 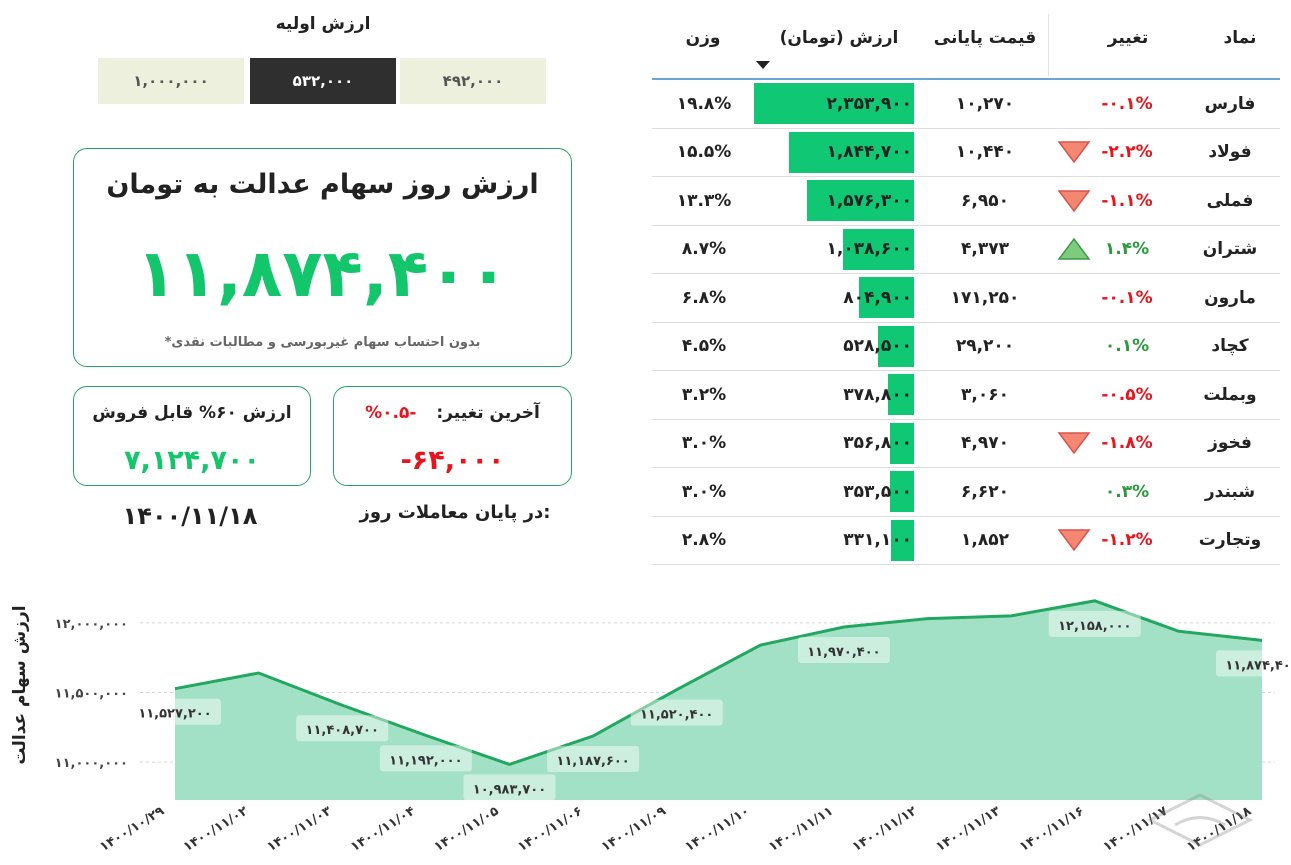 I want to click on table-header: نماد تغییر قیمت پایانی ارزش (تومان) وزن, so click(x=966, y=47).